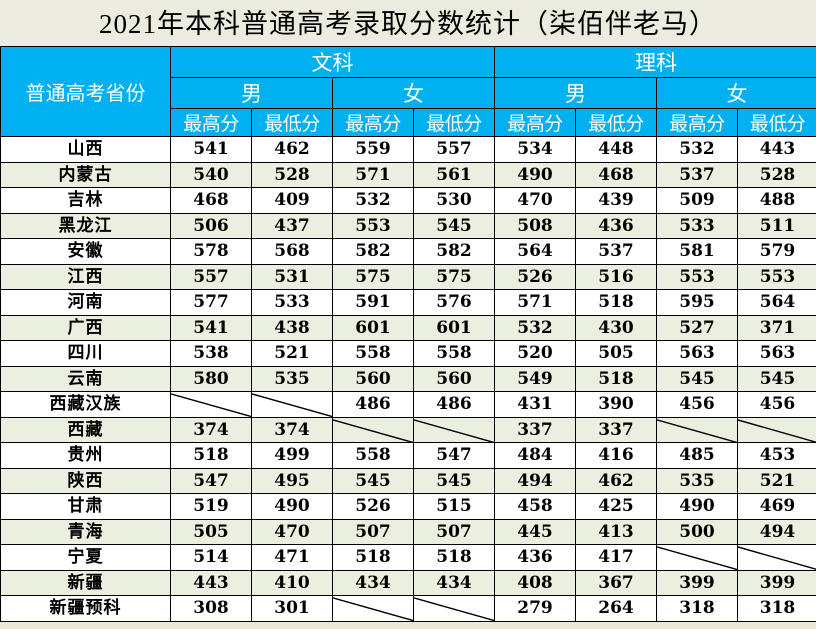  I want to click on score-cell: 431, so click(535, 404).